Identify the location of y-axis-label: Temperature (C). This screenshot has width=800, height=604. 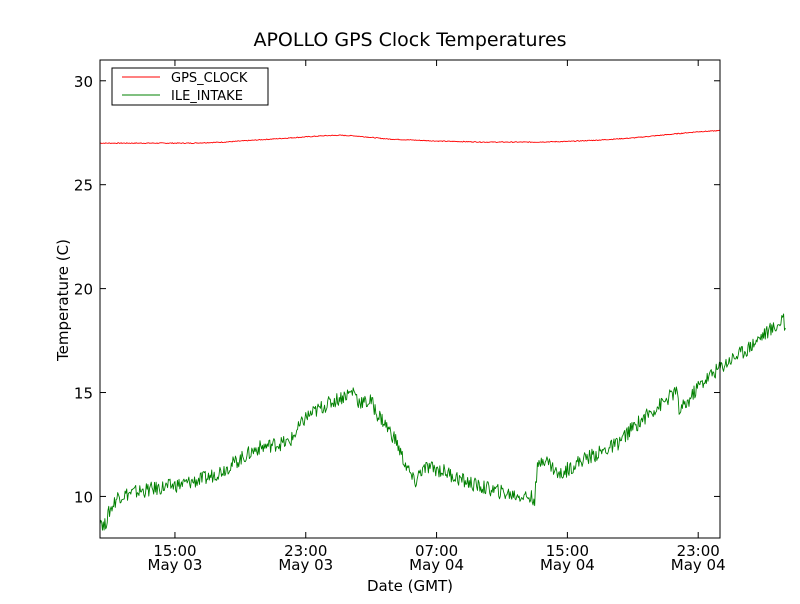
(63, 300).